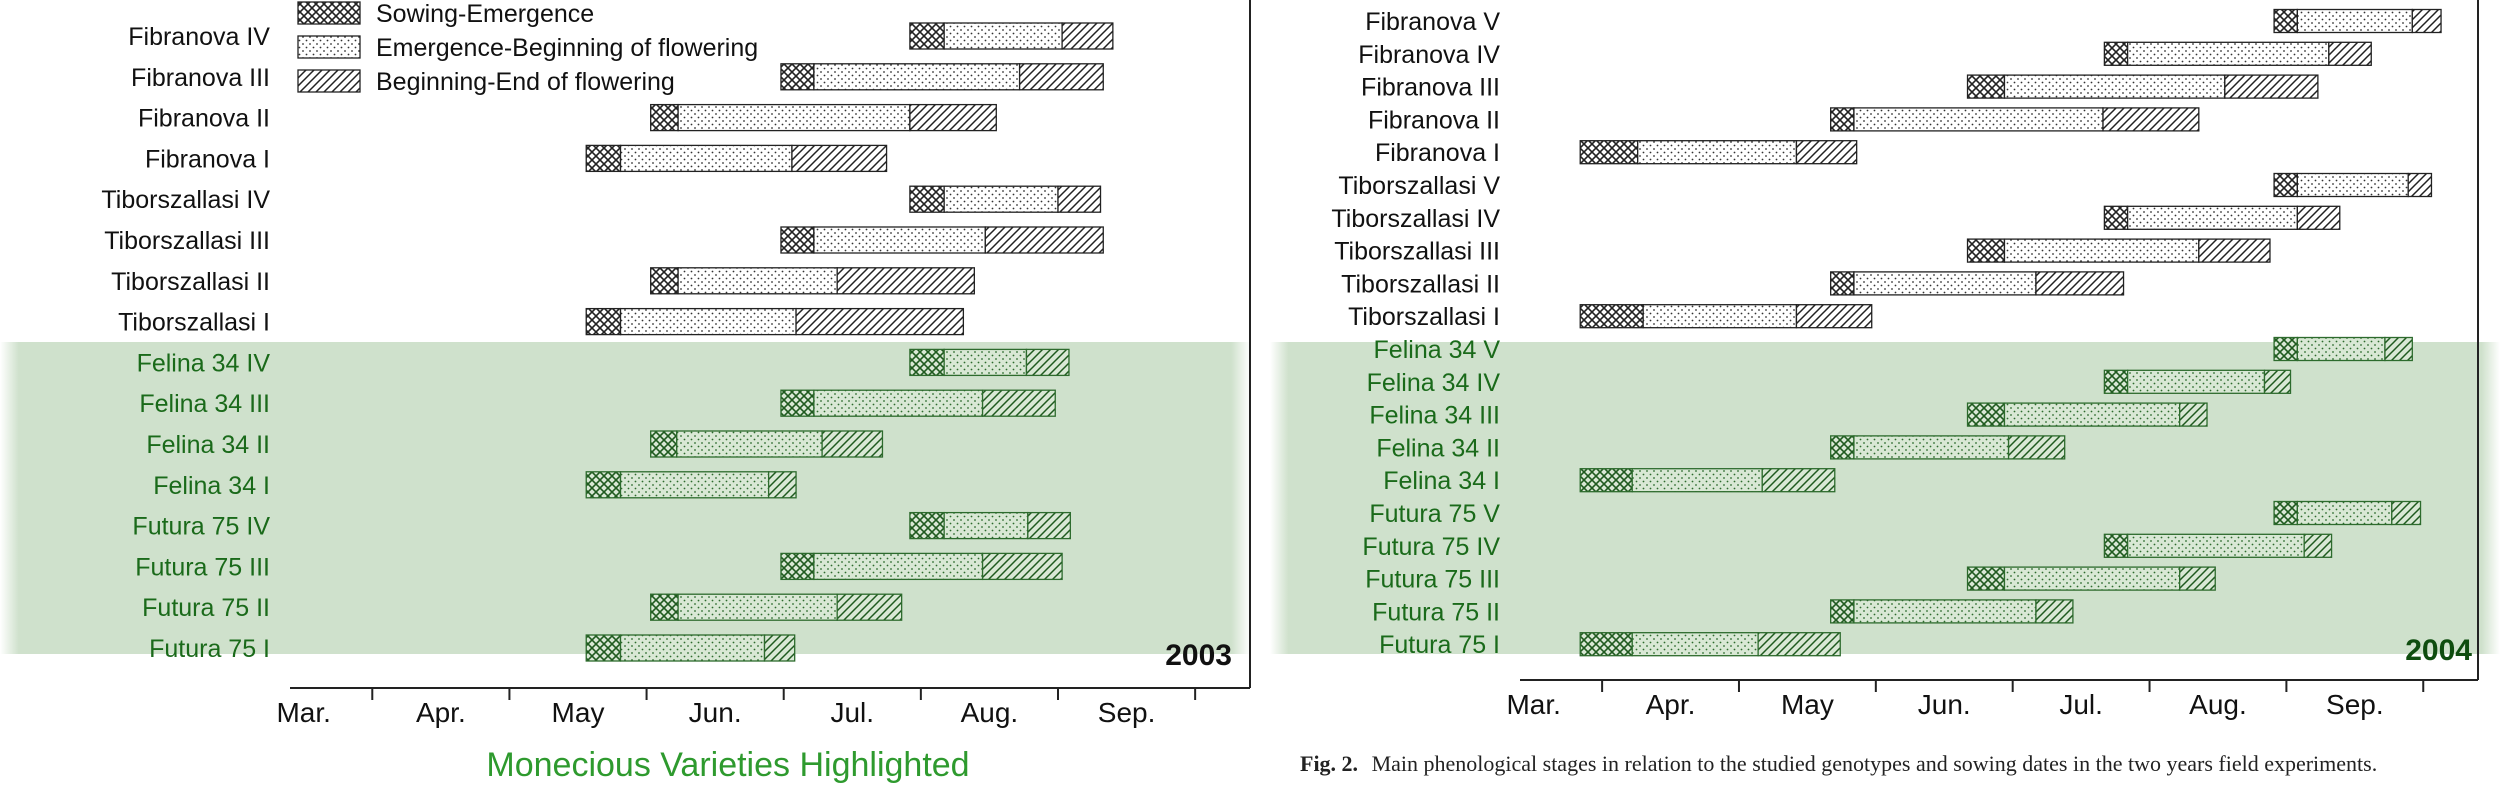 Image resolution: width=2500 pixels, height=809 pixels. Describe the element at coordinates (664, 607) in the screenshot. I see `bar-2003-futura-75-ii-sowing` at that location.